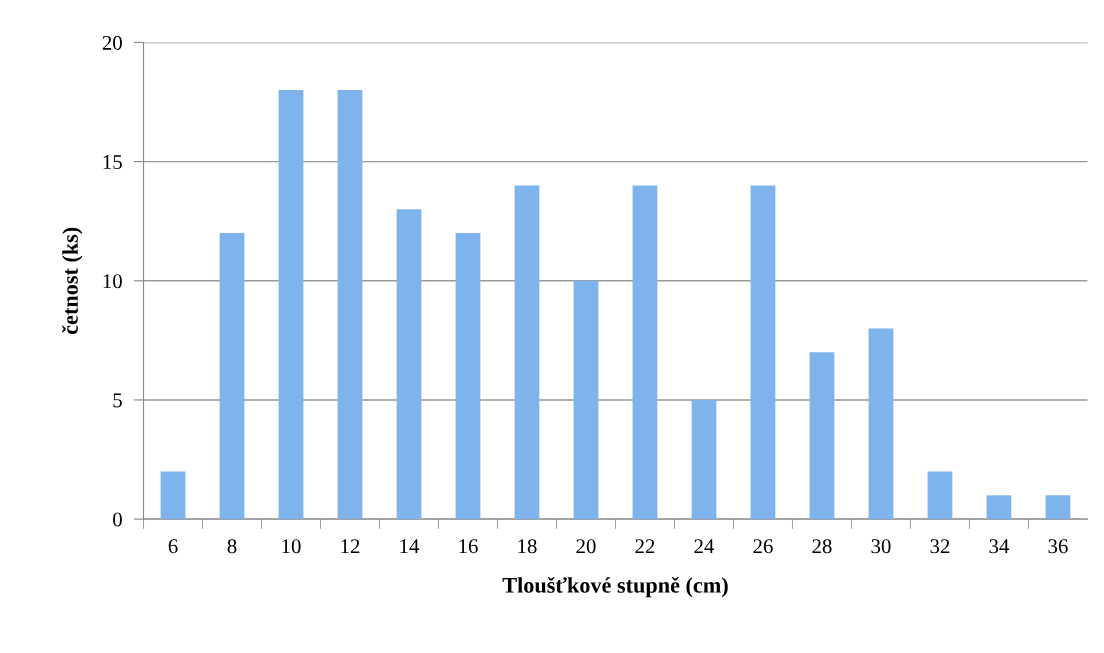  Describe the element at coordinates (704, 546) in the screenshot. I see `x-tick-label: 24` at that location.